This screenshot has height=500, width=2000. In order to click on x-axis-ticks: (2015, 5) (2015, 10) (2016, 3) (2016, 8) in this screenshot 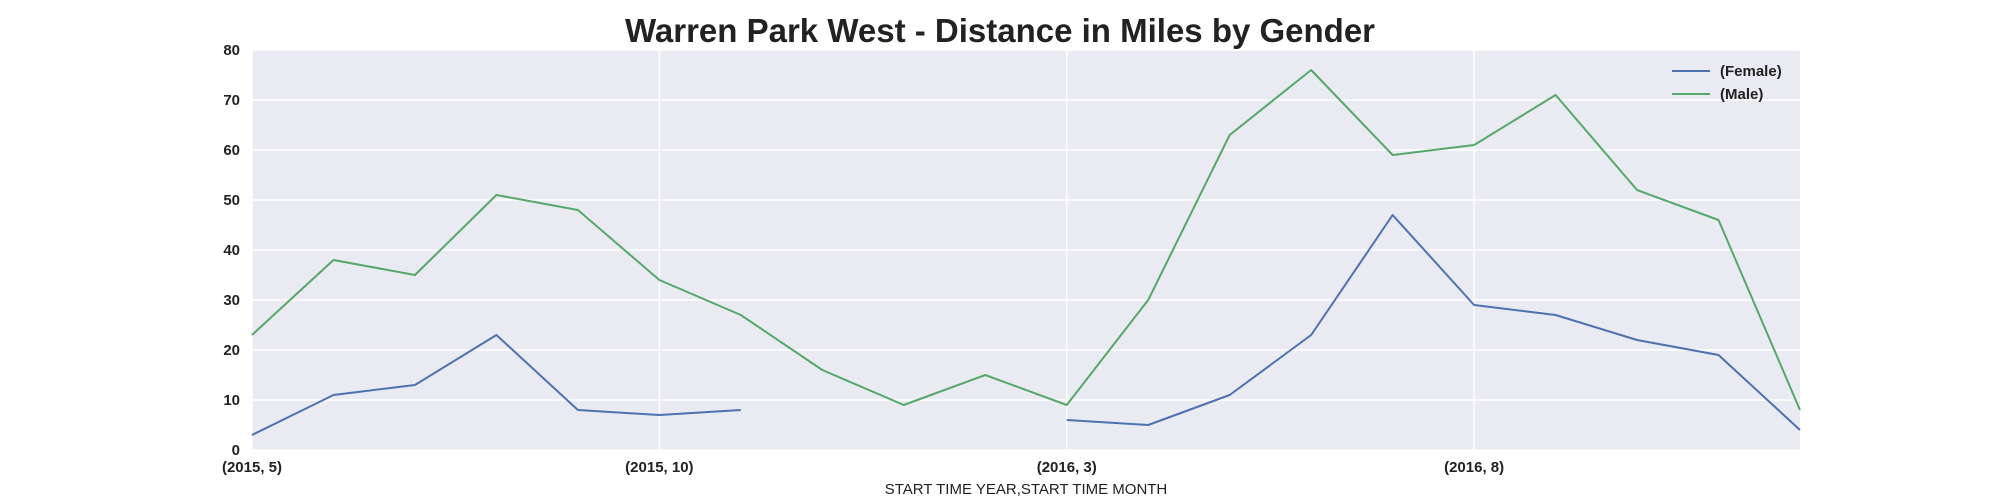, I will do `click(863, 467)`.